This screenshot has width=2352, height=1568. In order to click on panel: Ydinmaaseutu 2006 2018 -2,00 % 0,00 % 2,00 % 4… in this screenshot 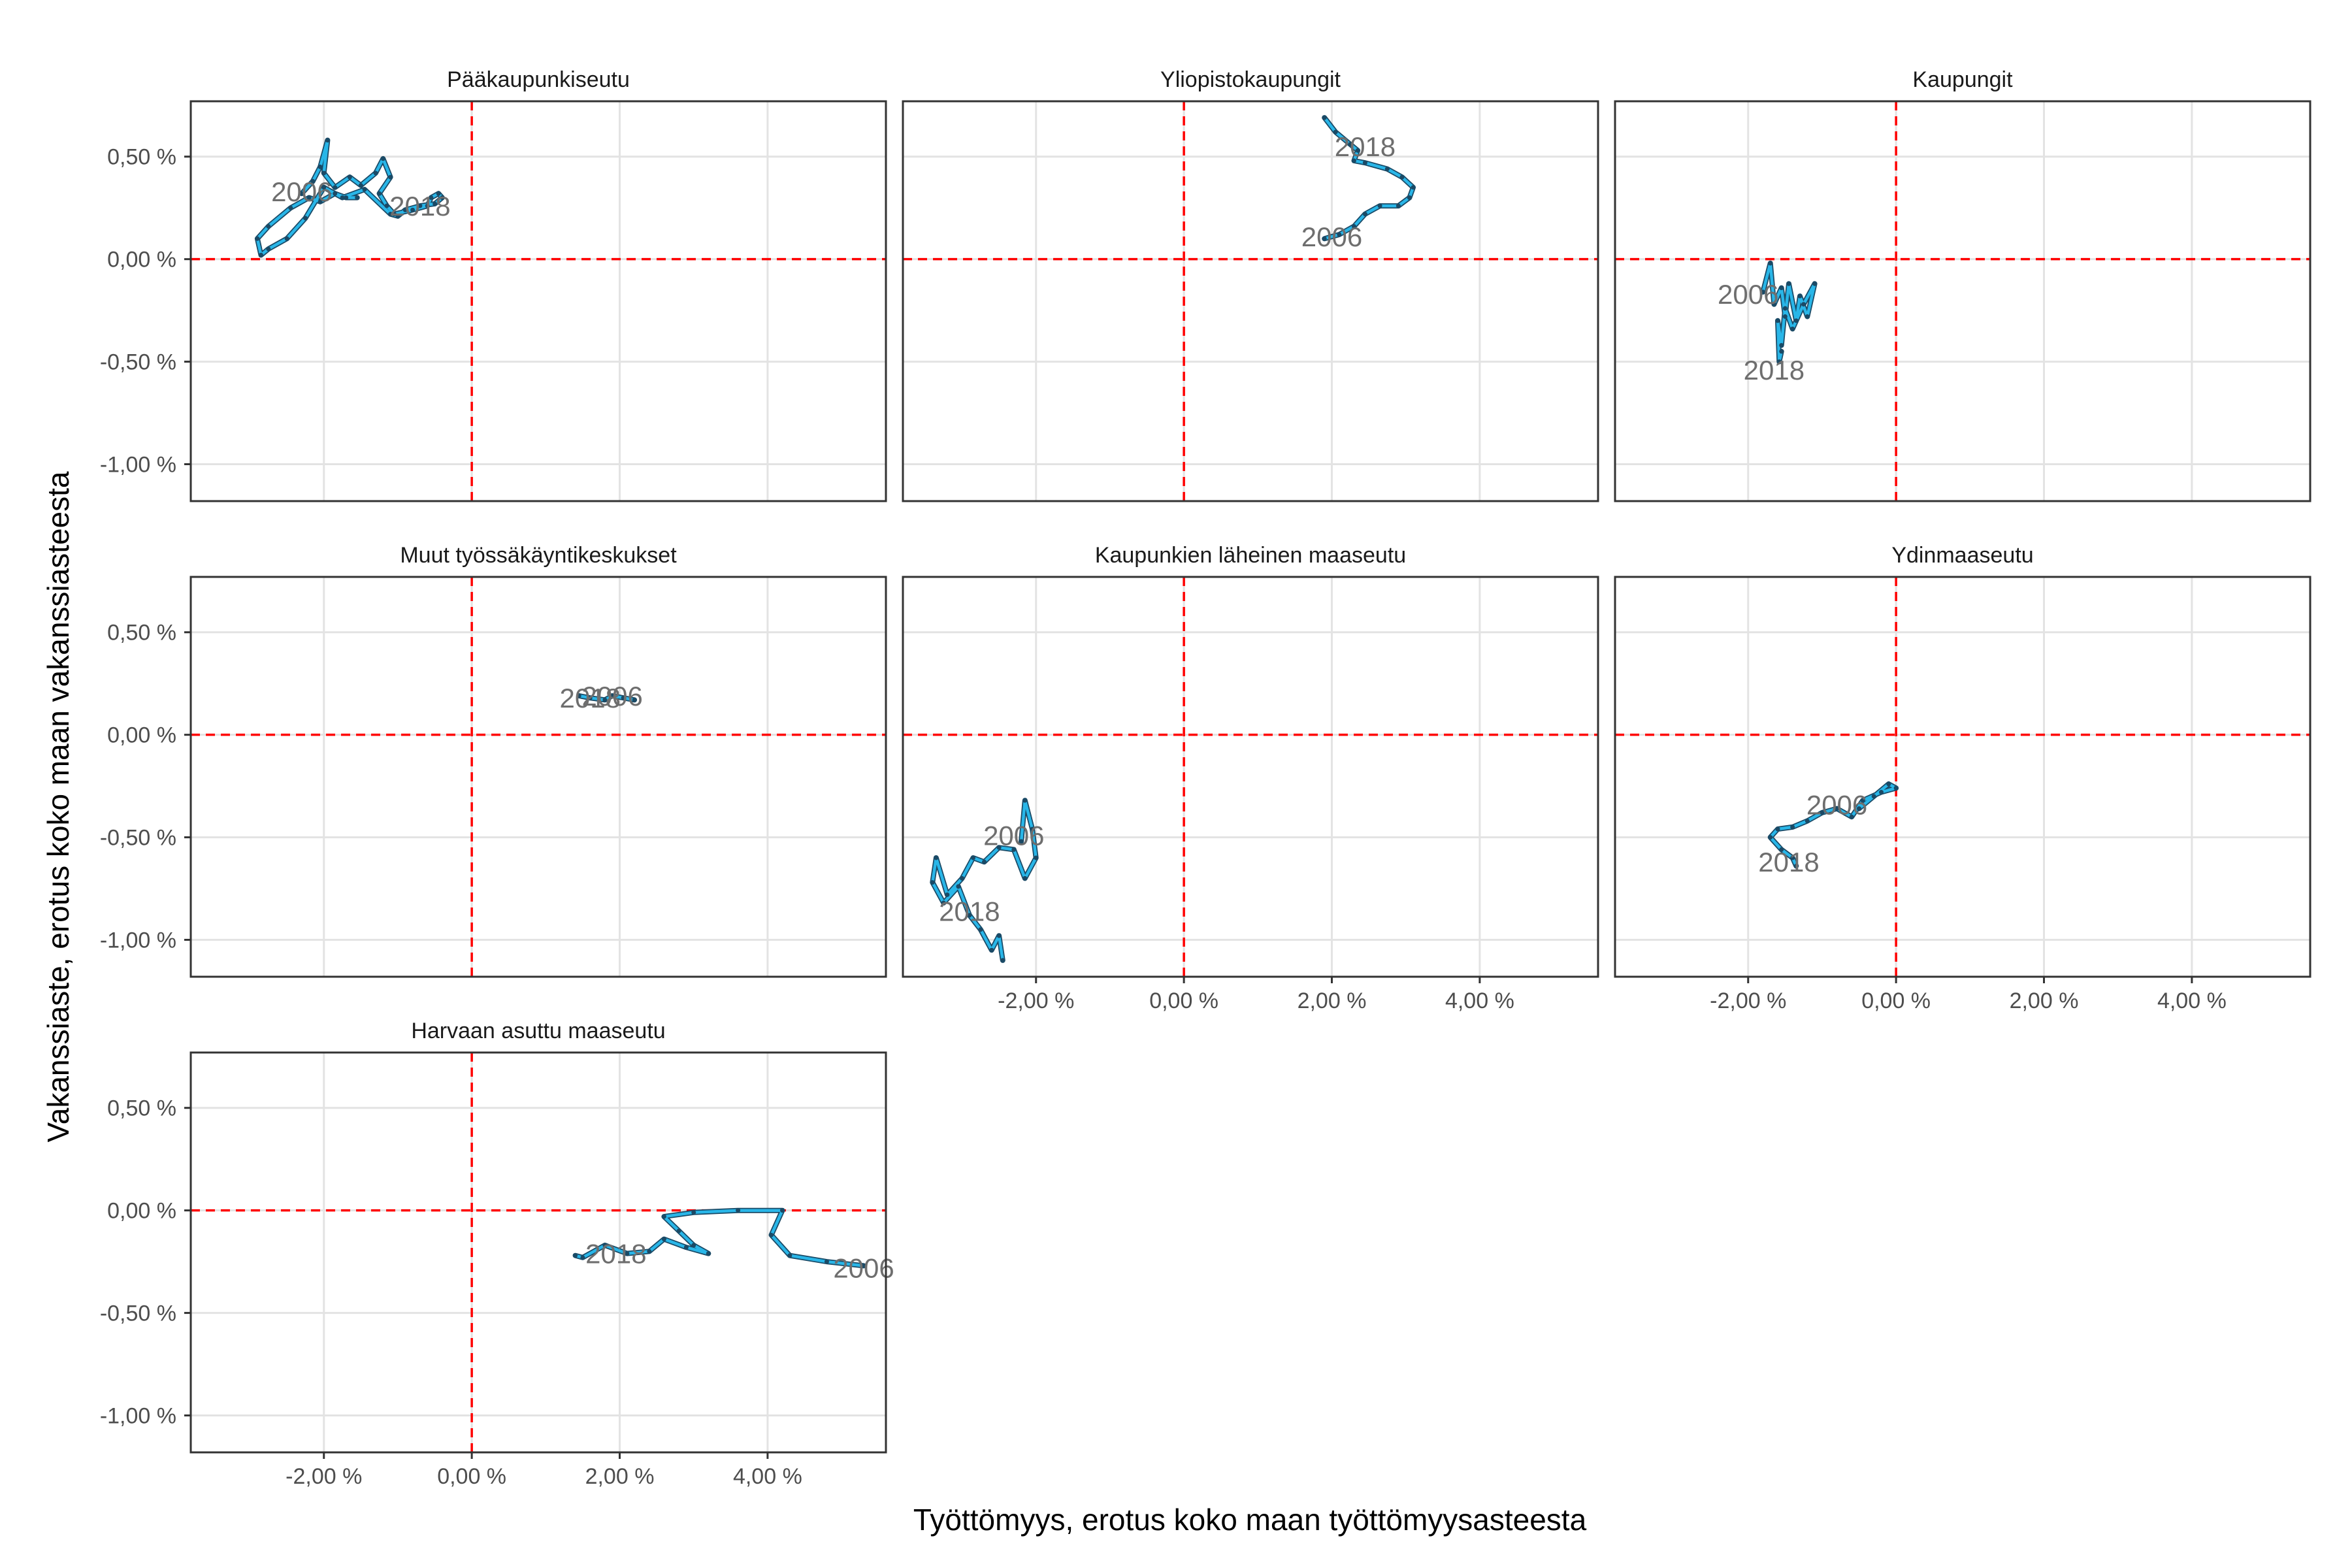, I will do `click(1962, 778)`.